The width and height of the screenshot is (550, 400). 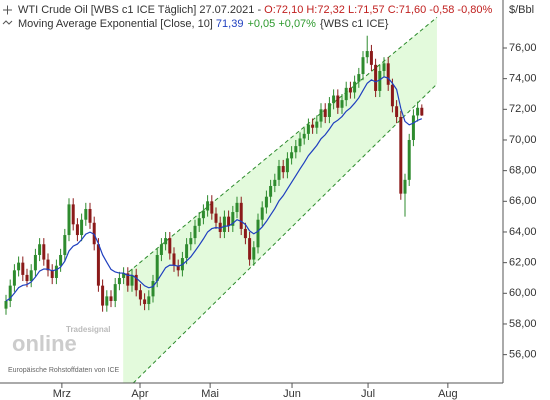 What do you see at coordinates (62, 394) in the screenshot?
I see `x-tick-label: Mrz` at bounding box center [62, 394].